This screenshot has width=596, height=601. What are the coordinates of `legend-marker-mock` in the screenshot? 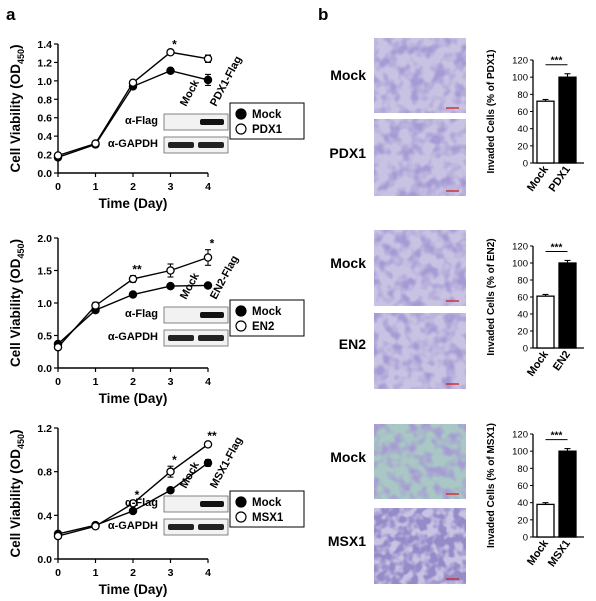 It's located at (241, 502).